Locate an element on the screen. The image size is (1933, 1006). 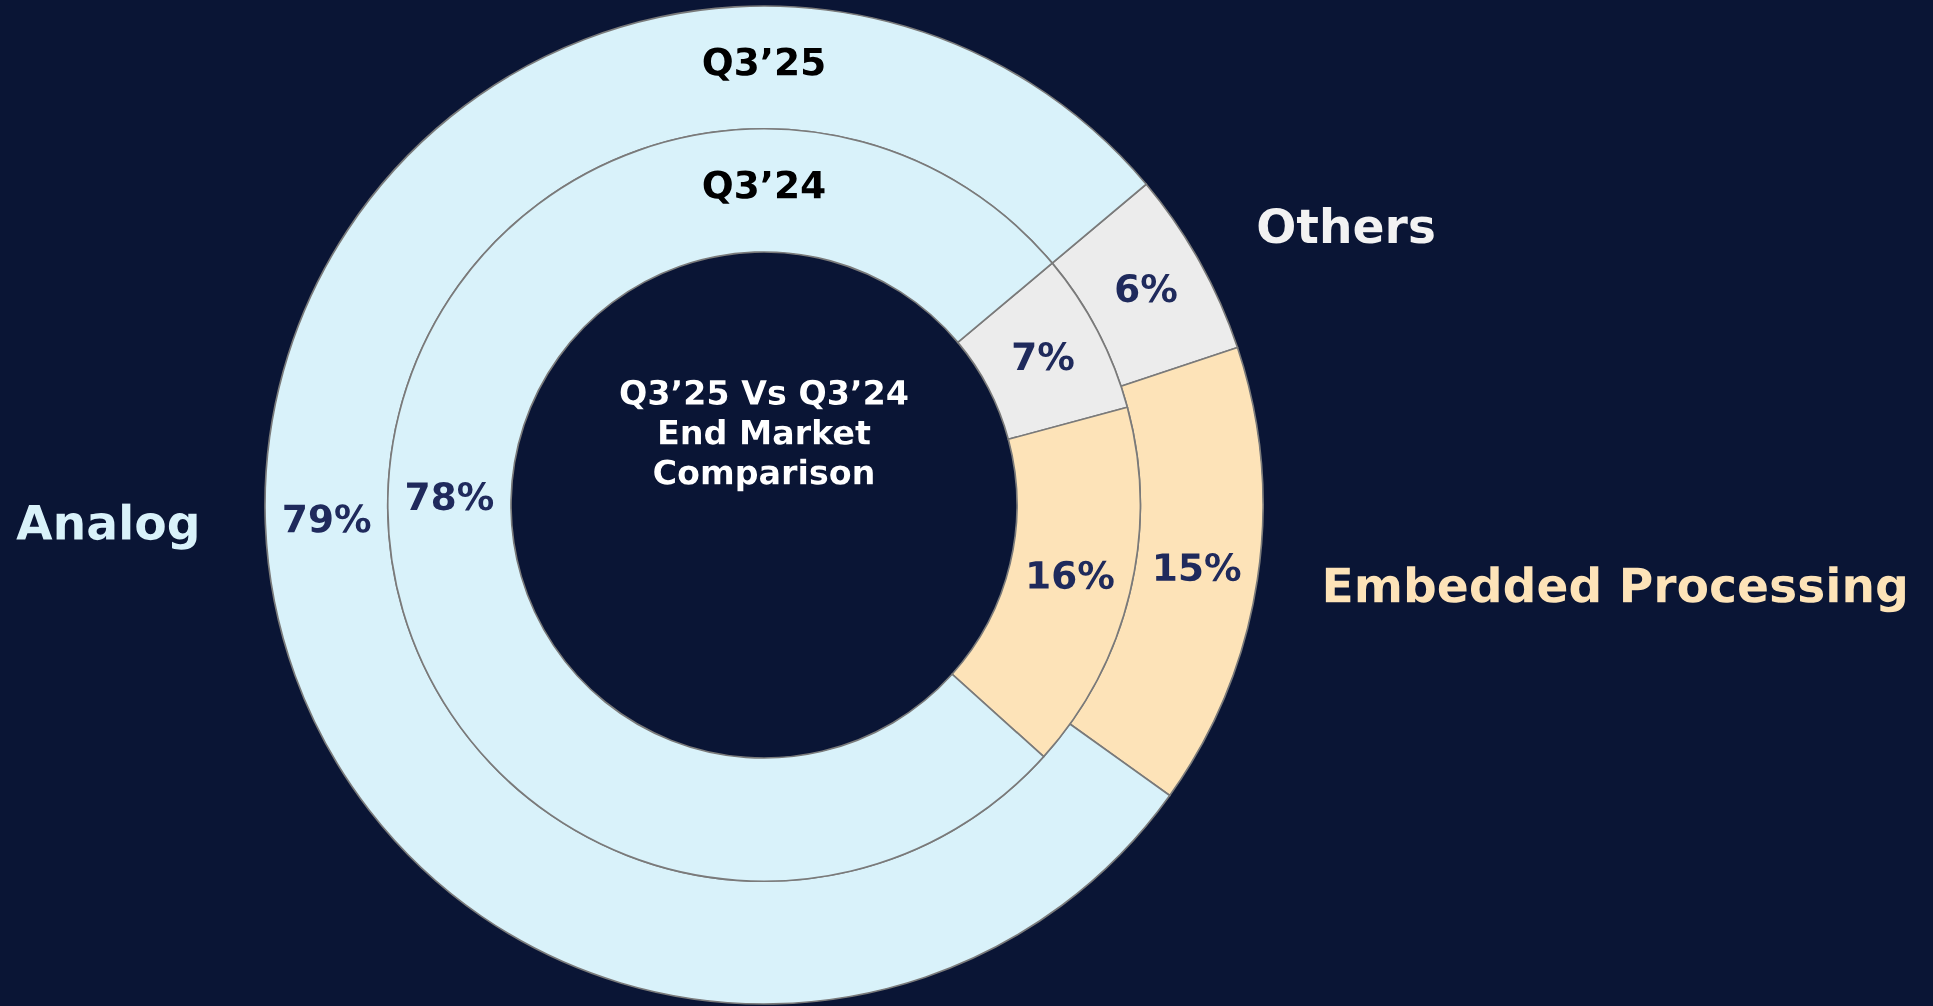
data-label: 78% is located at coordinates (450, 496).